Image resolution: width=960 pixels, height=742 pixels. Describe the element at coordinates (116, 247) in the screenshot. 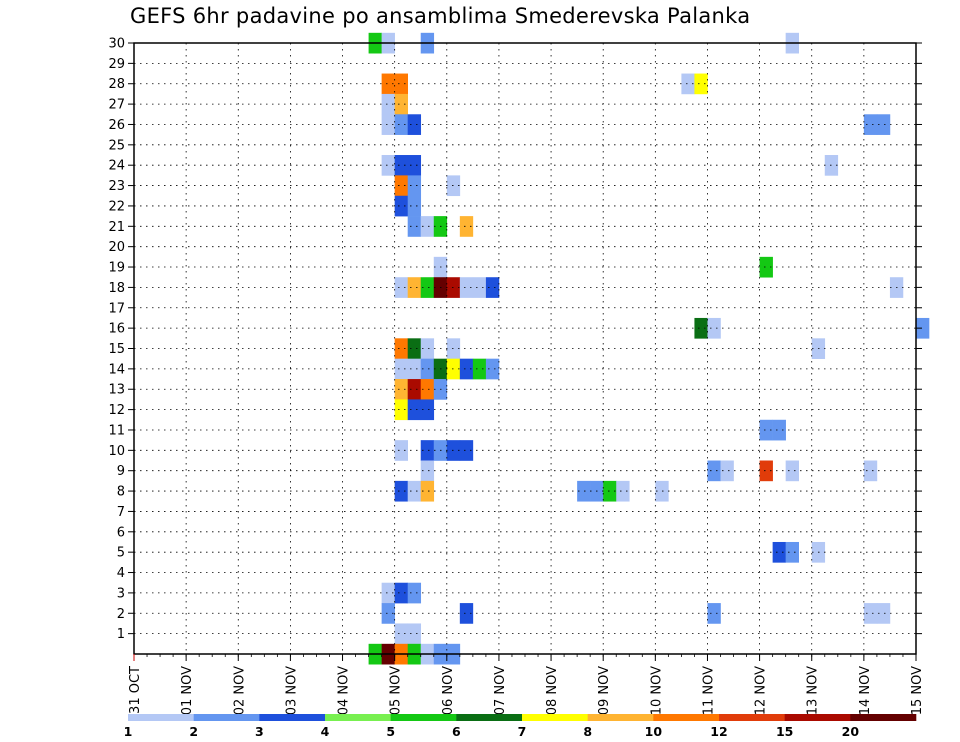

I see `y-tick-label: 20` at that location.